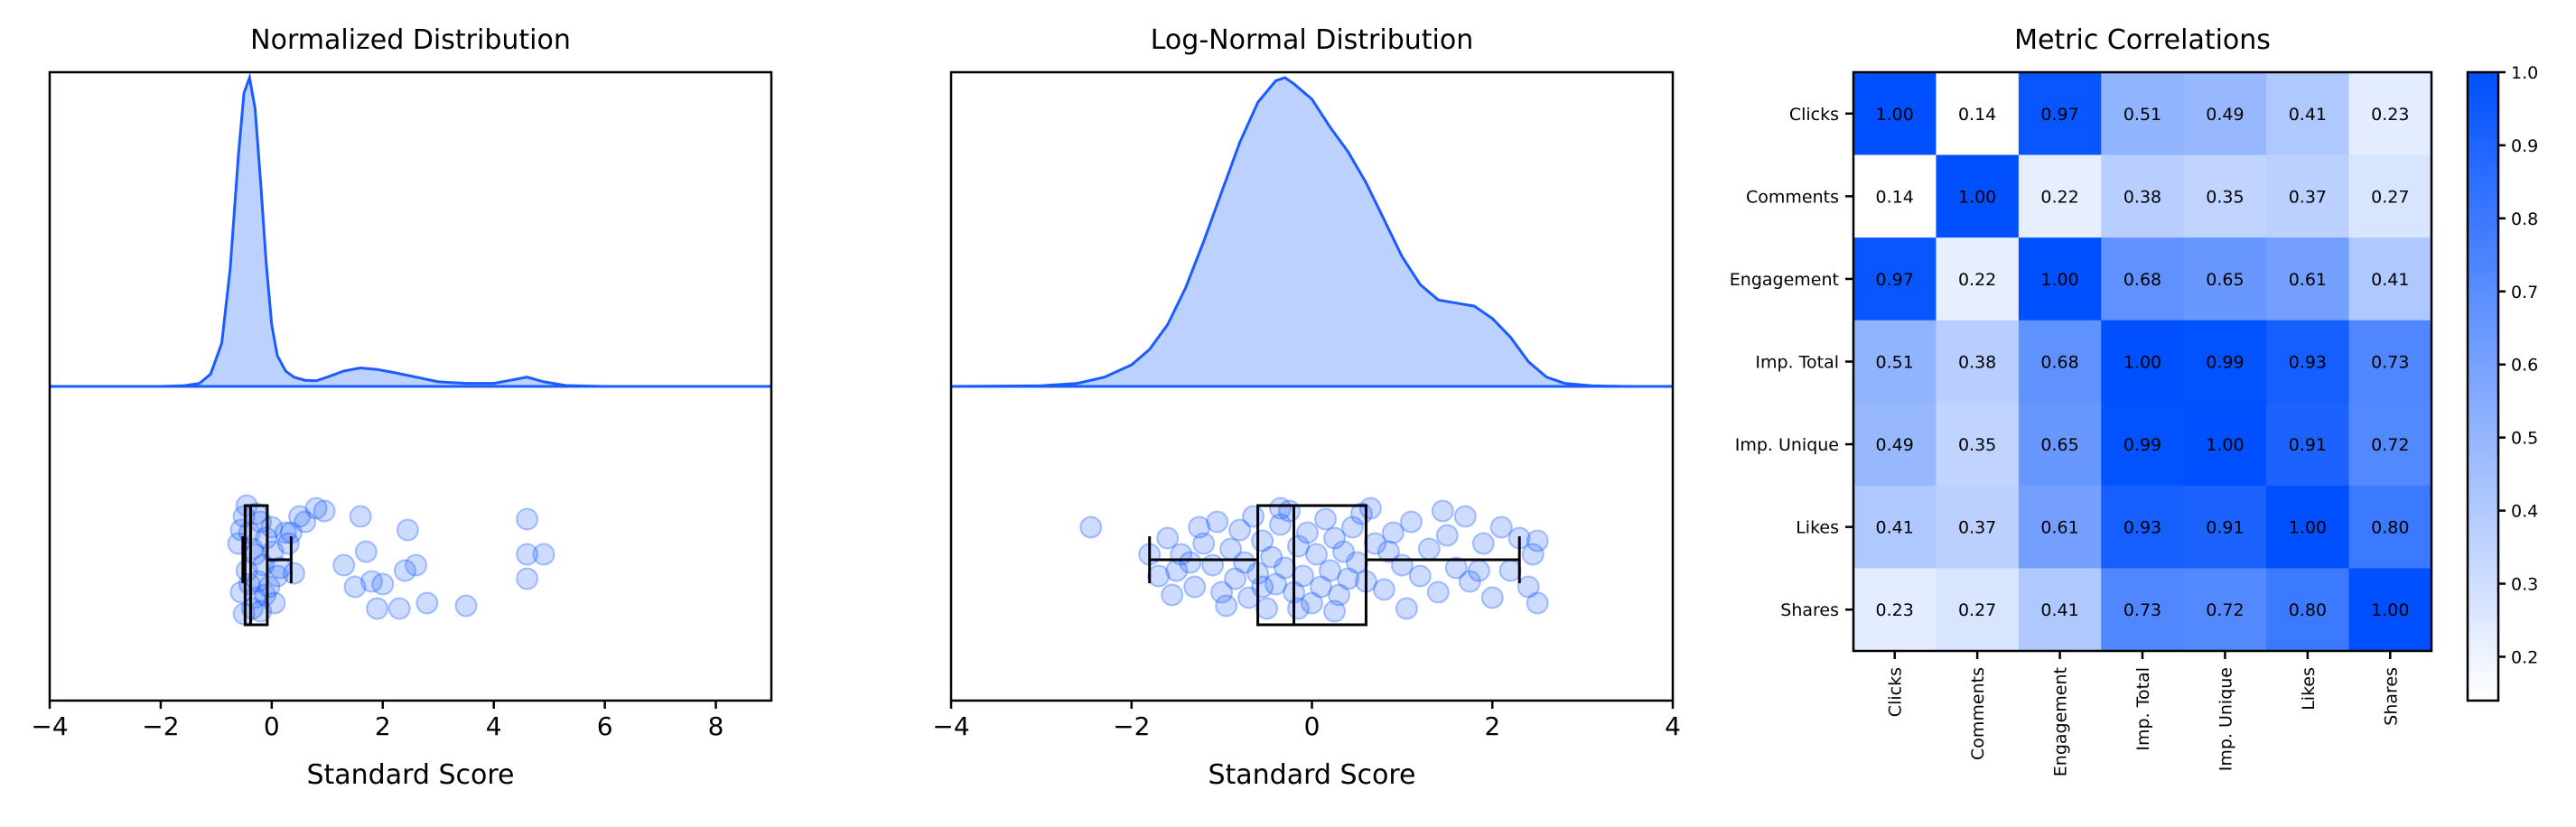  I want to click on x-tick-label: Comments, so click(1978, 713).